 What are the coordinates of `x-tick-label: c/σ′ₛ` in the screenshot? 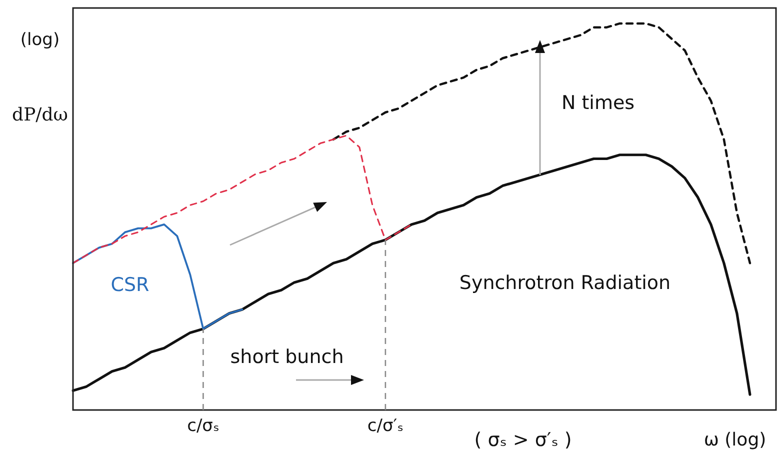 It's located at (385, 426).